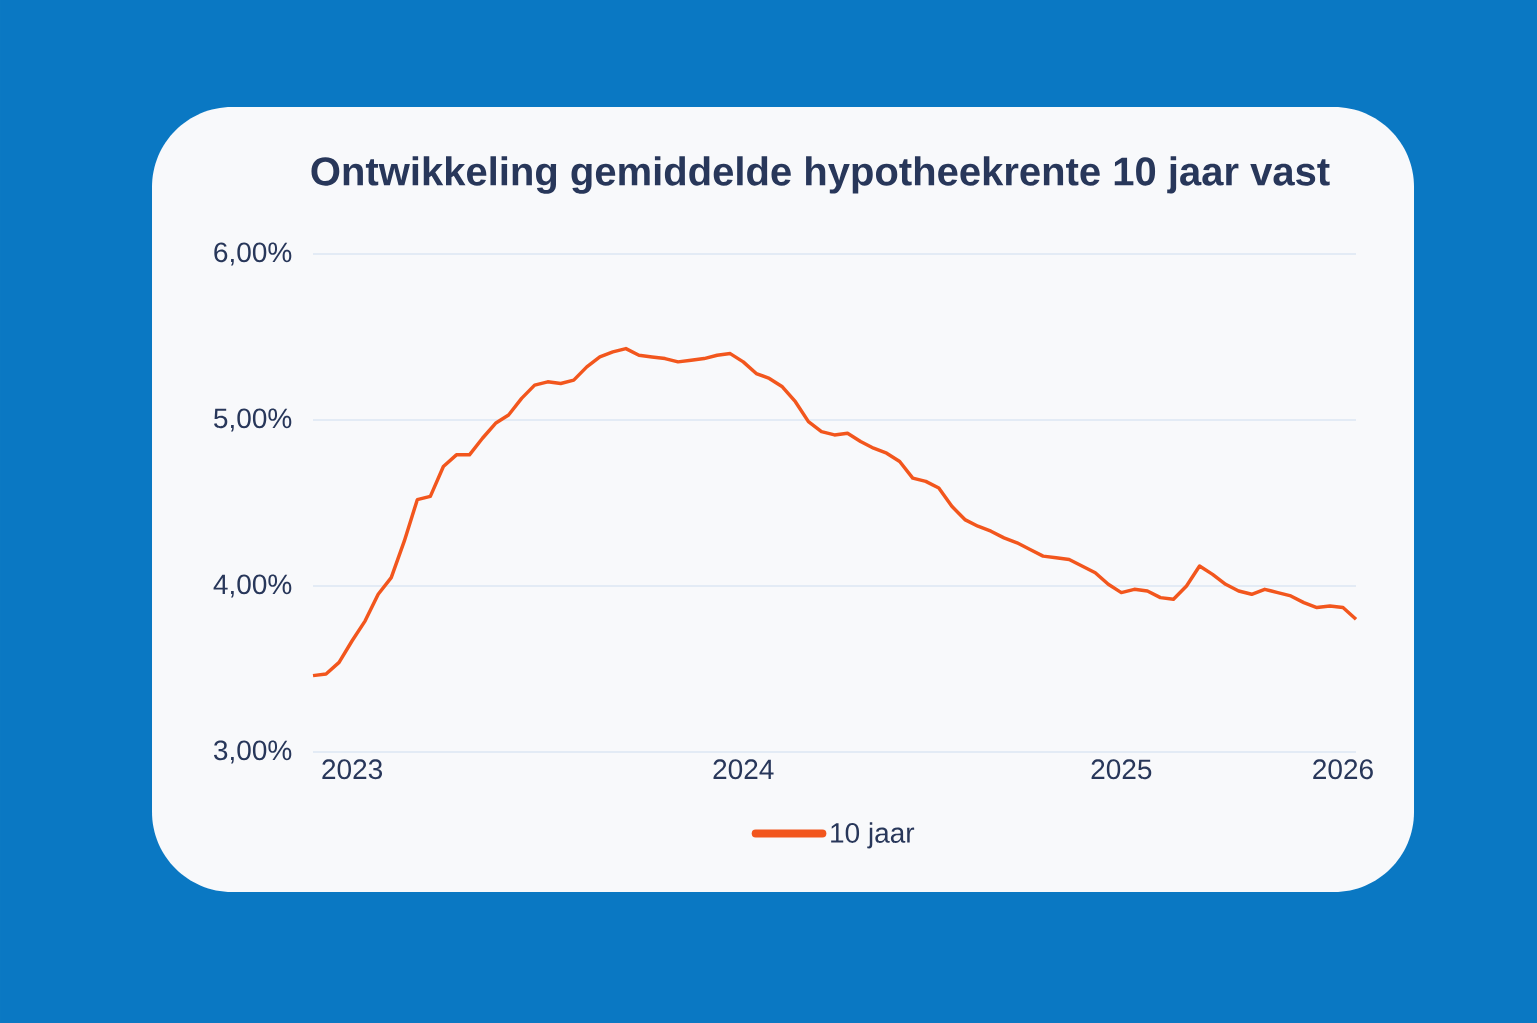 This screenshot has height=1023, width=1537. Describe the element at coordinates (743, 769) in the screenshot. I see `x-tick-label: 2024` at that location.